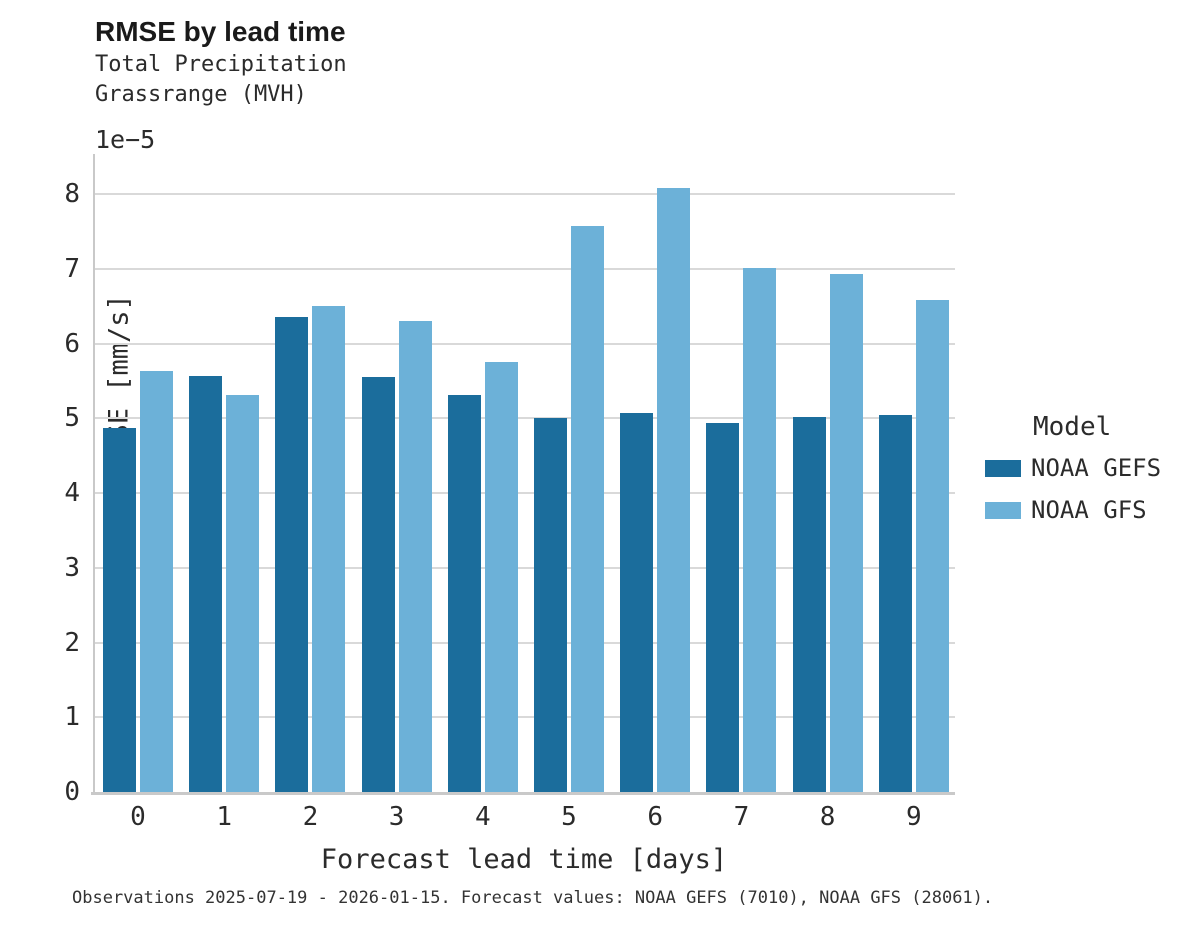 This screenshot has height=926, width=1195. Describe the element at coordinates (913, 817) in the screenshot. I see `x-tick-label-9: 9` at that location.